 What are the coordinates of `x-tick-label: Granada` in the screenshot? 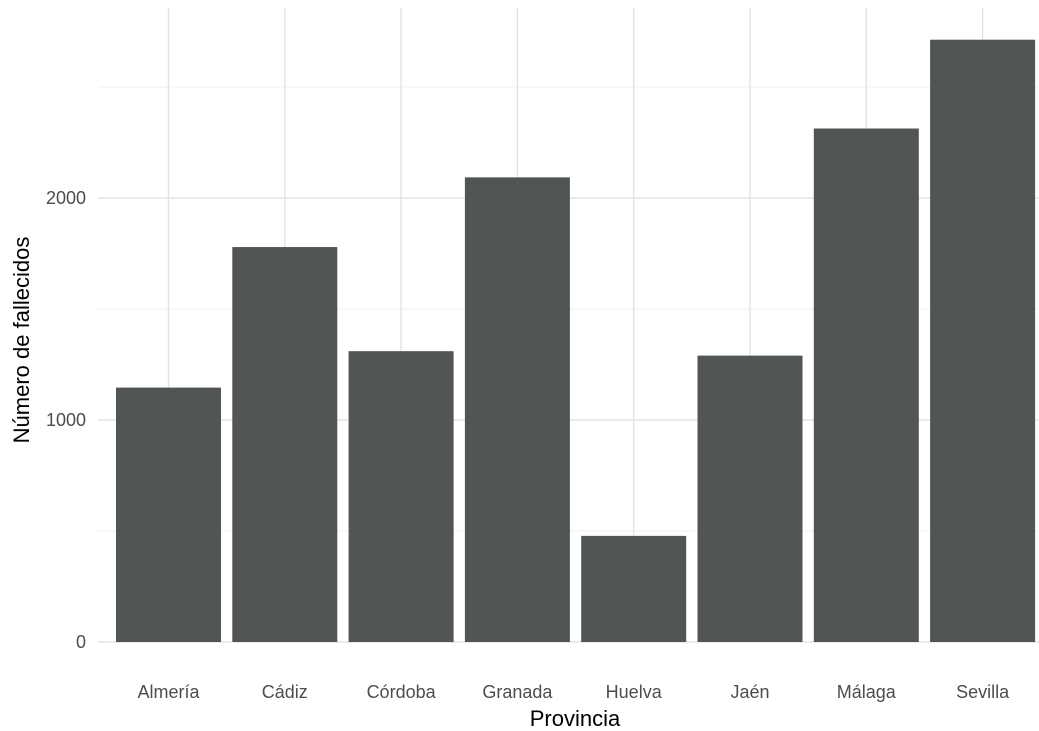 It's located at (517, 692).